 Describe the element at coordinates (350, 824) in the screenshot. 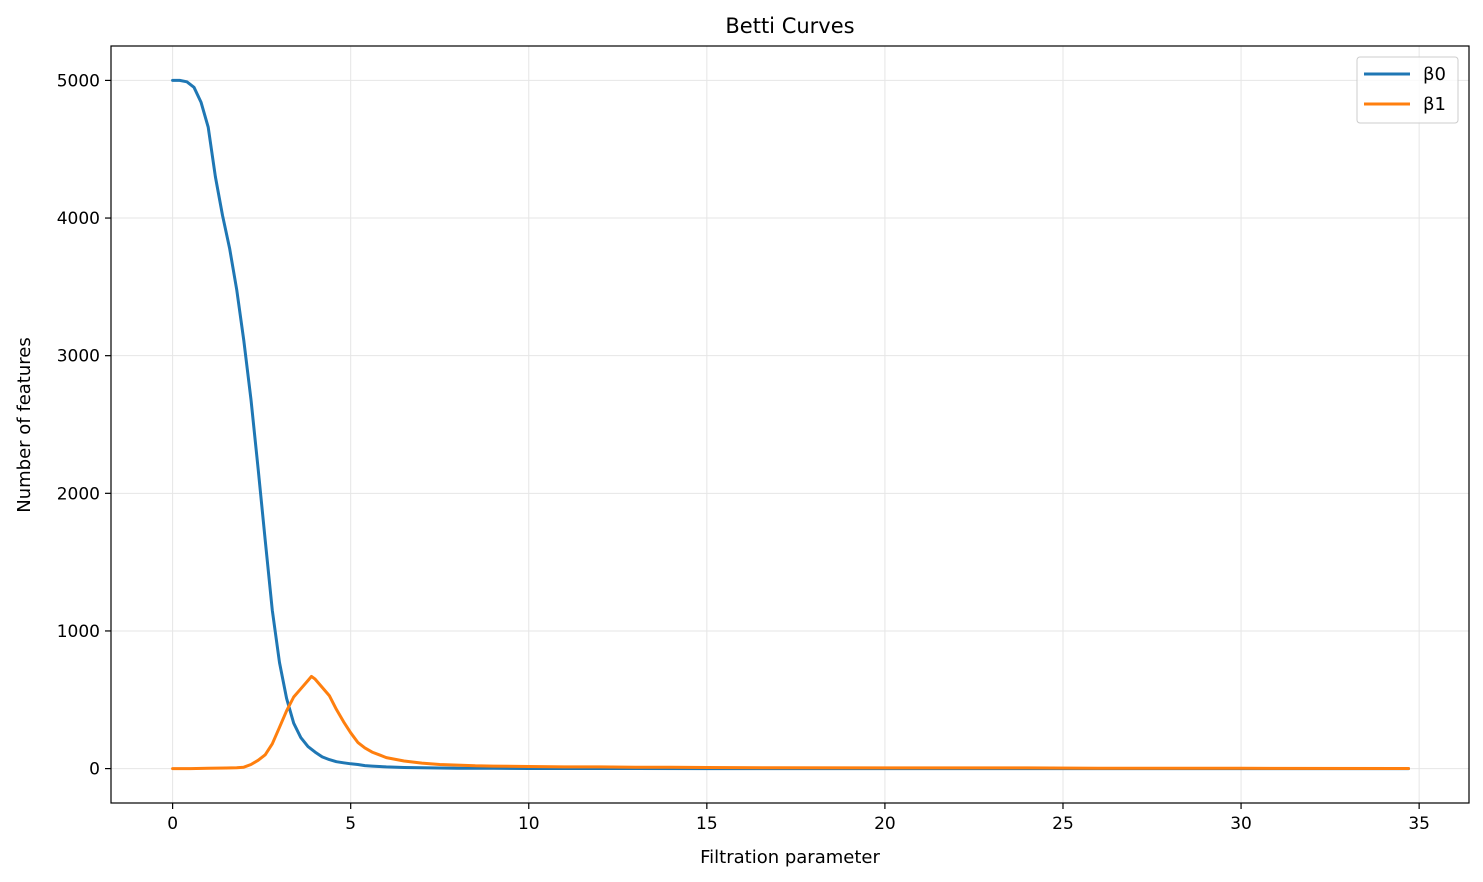

I see `x-tick-label: 5` at that location.